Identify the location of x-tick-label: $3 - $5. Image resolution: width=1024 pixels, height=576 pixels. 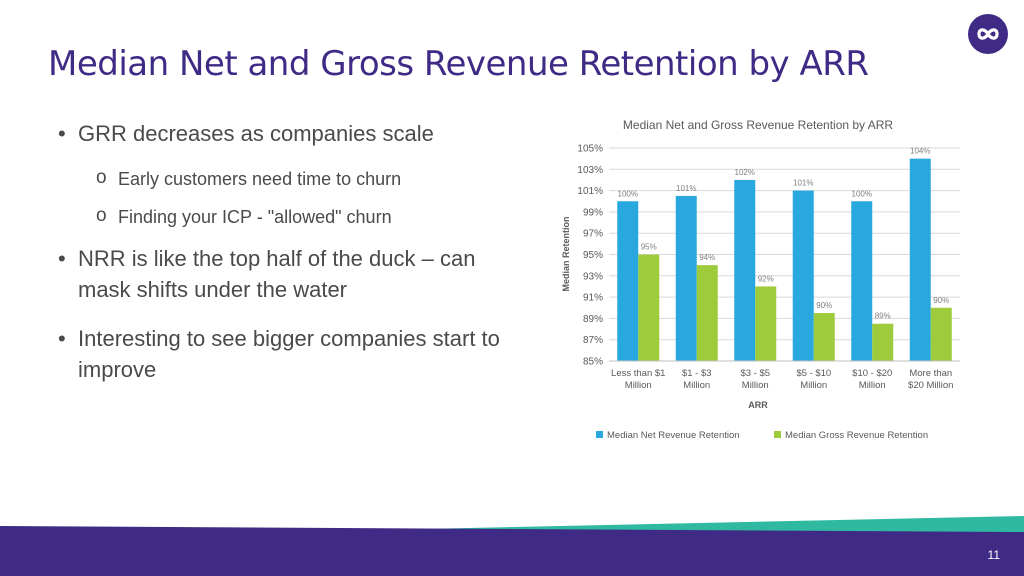
(755, 373).